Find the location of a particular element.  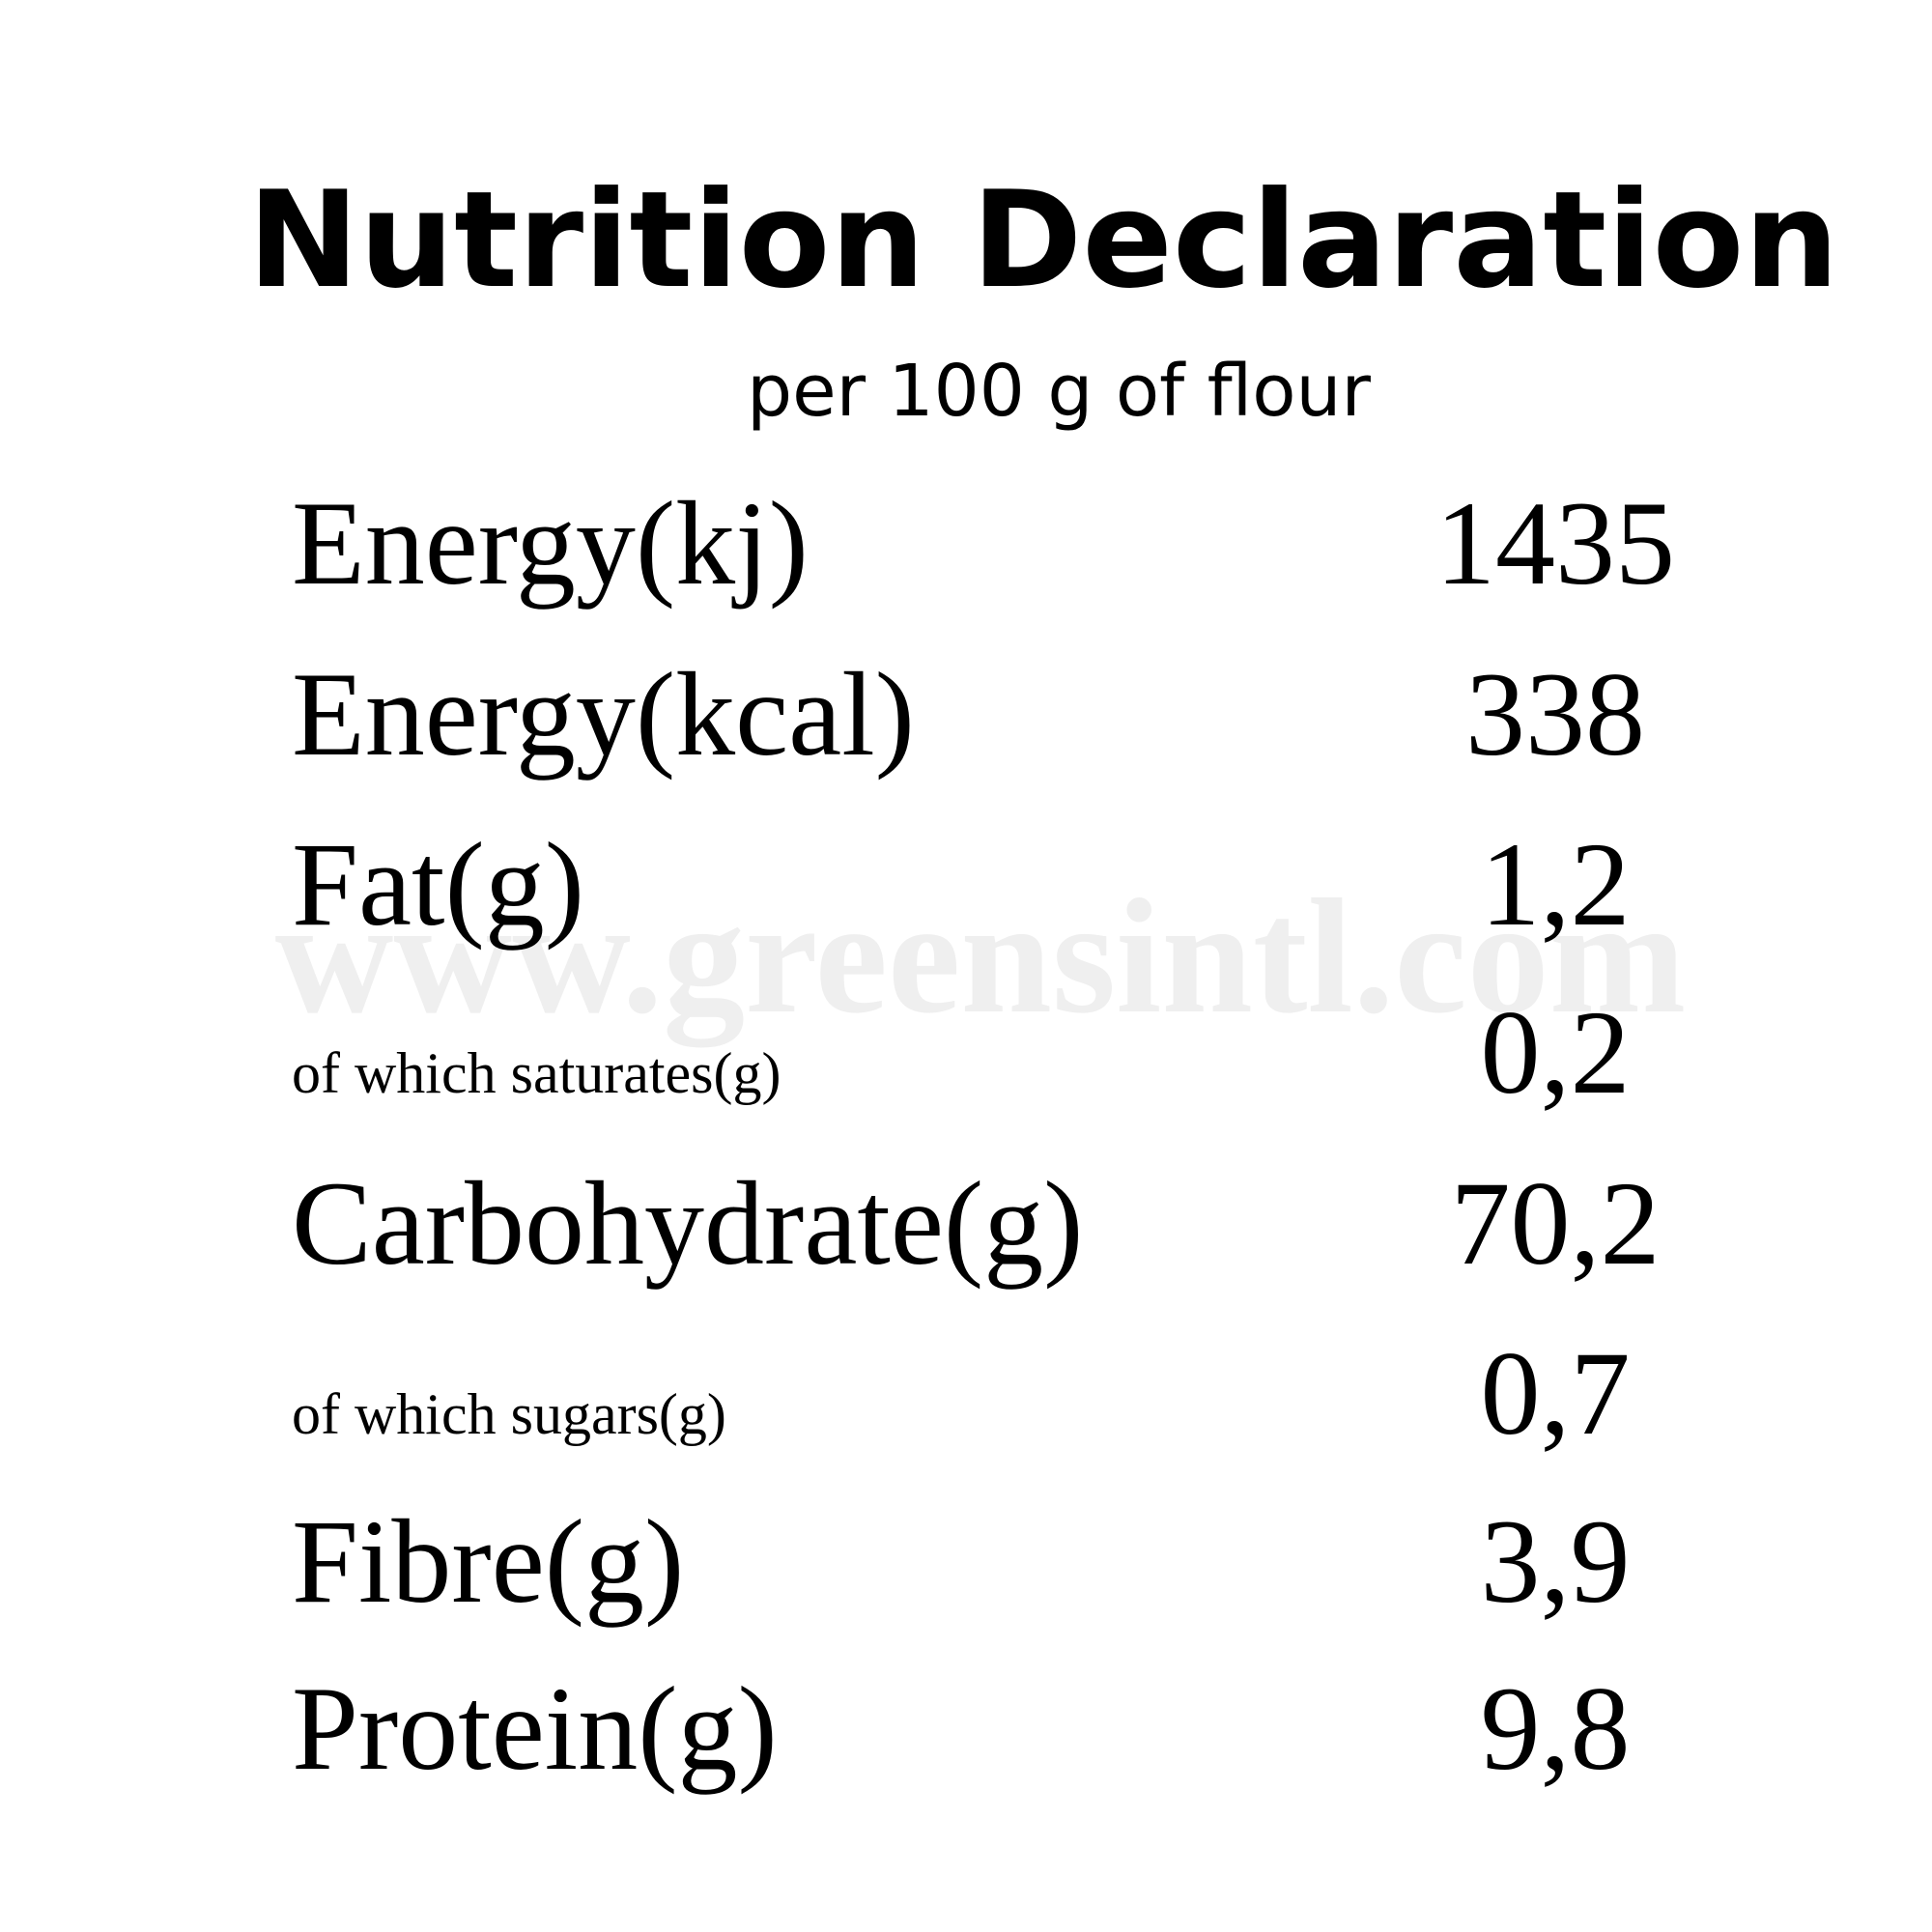

watermark: www.greensintl.com is located at coordinates (981, 956).